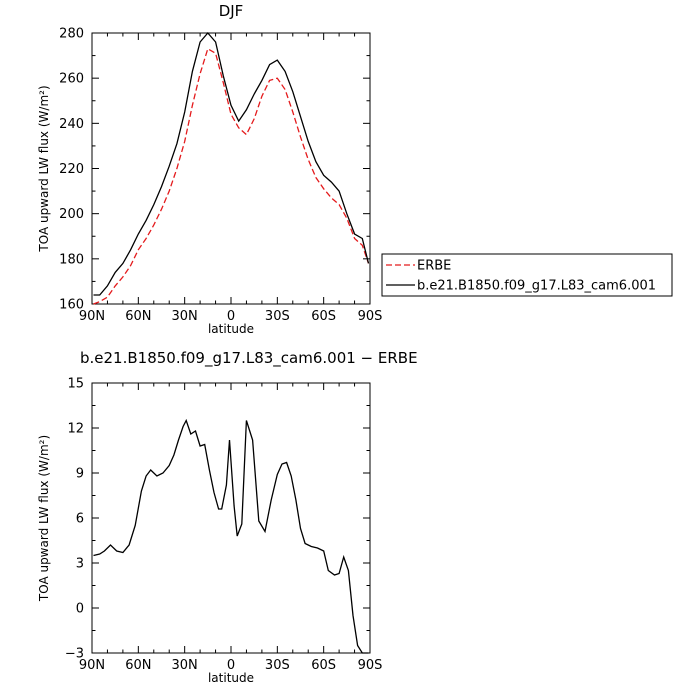 This screenshot has width=700, height=700. Describe the element at coordinates (277, 665) in the screenshot. I see `chart-1-x-tick-label: 30S` at that location.